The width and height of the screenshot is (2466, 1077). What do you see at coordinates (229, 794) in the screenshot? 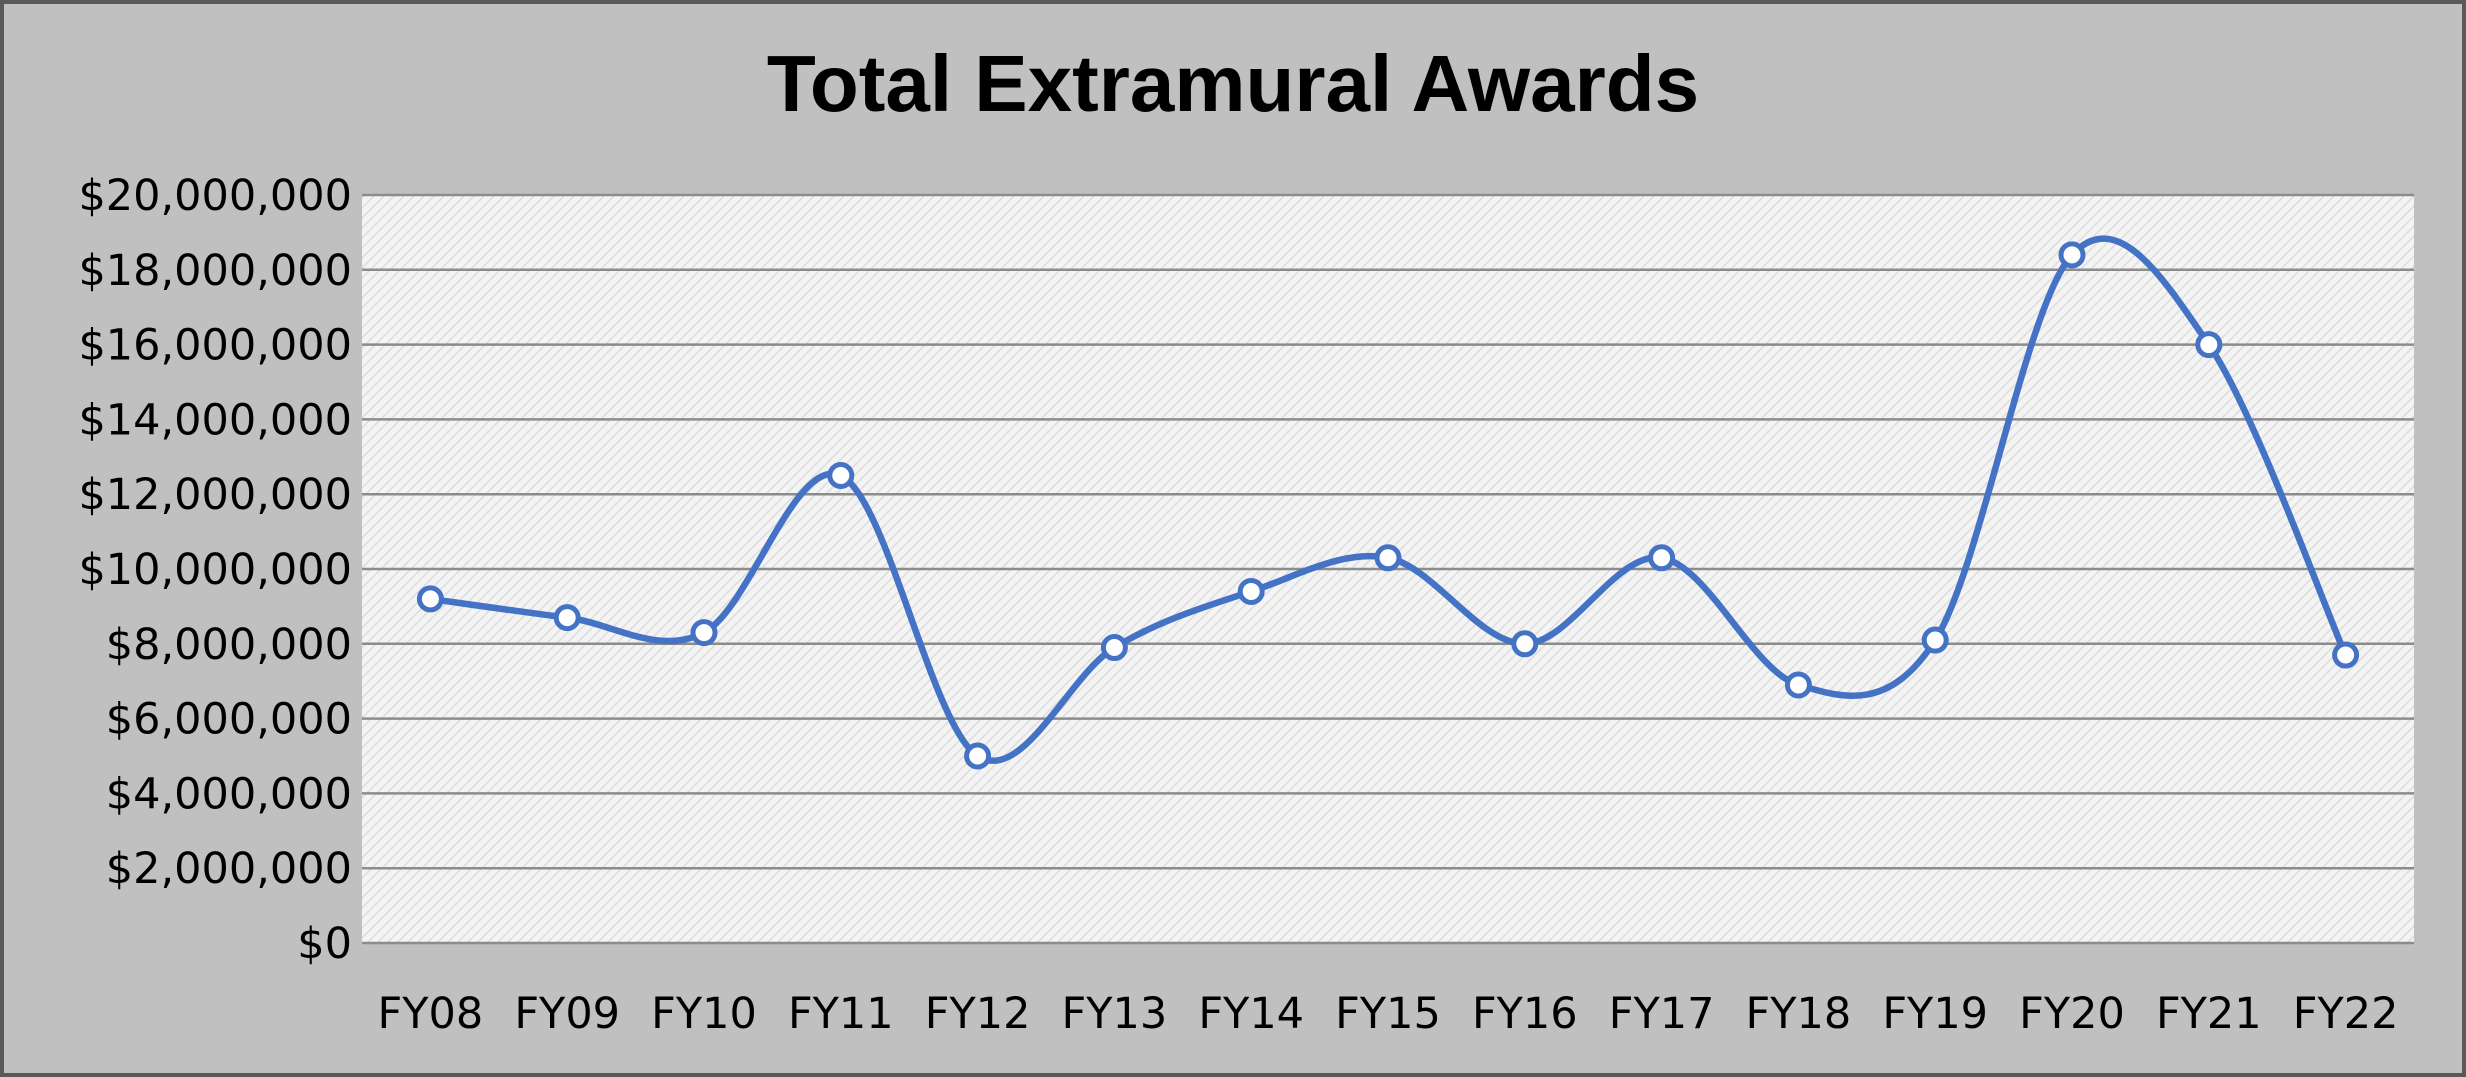
I see `y-tick-label: $4,000,000` at bounding box center [229, 794].